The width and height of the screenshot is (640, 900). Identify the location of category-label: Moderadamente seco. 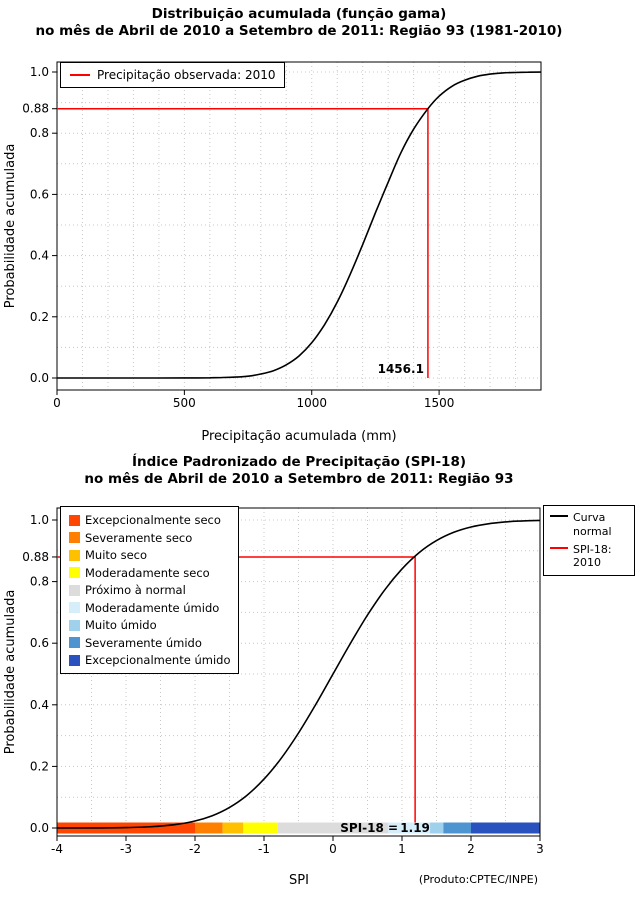
(147, 572).